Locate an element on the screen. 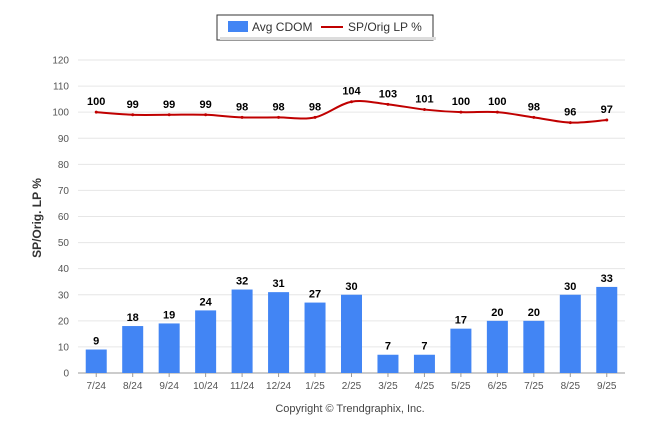  y-tick-label: 20 is located at coordinates (64, 321).